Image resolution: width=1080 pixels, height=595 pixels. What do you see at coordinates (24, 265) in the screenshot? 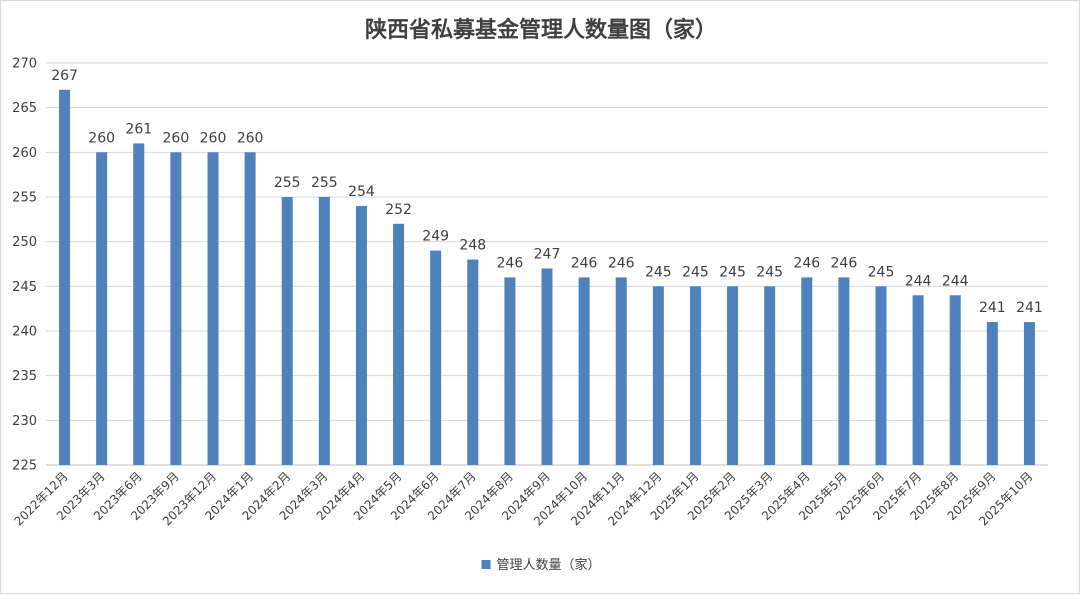
I see `y-axis-ticks: 225 230 235 240 245 250 255 260 265 270` at bounding box center [24, 265].